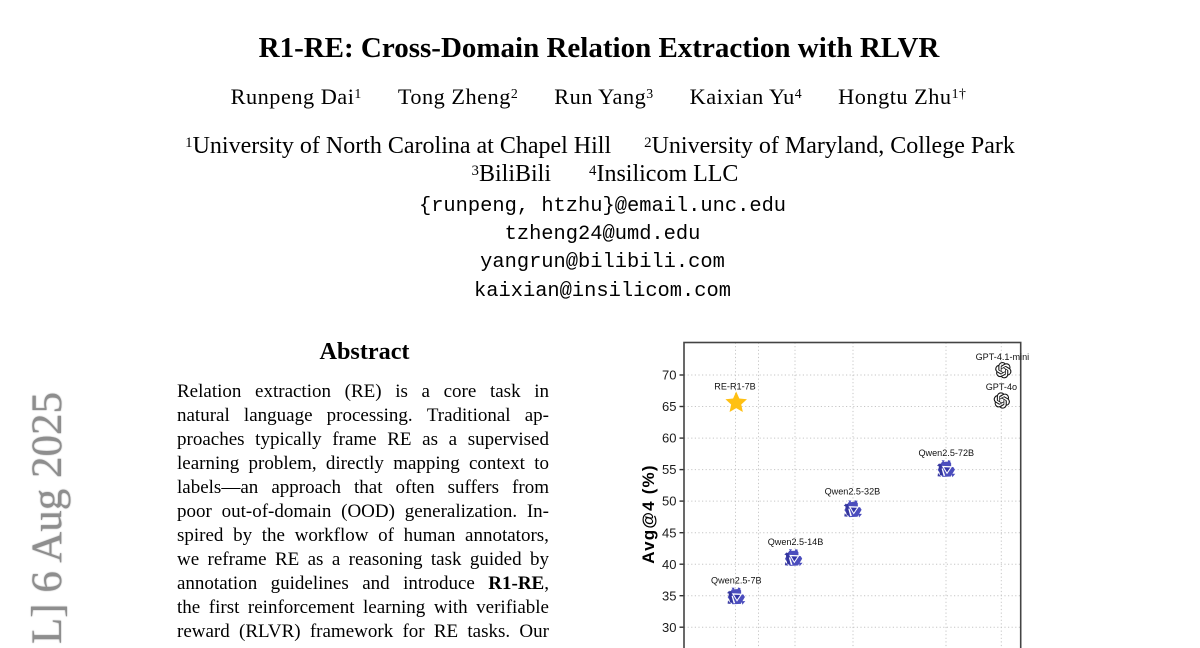 The width and height of the screenshot is (1200, 648). What do you see at coordinates (669, 406) in the screenshot?
I see `svg-text: 65` at bounding box center [669, 406].